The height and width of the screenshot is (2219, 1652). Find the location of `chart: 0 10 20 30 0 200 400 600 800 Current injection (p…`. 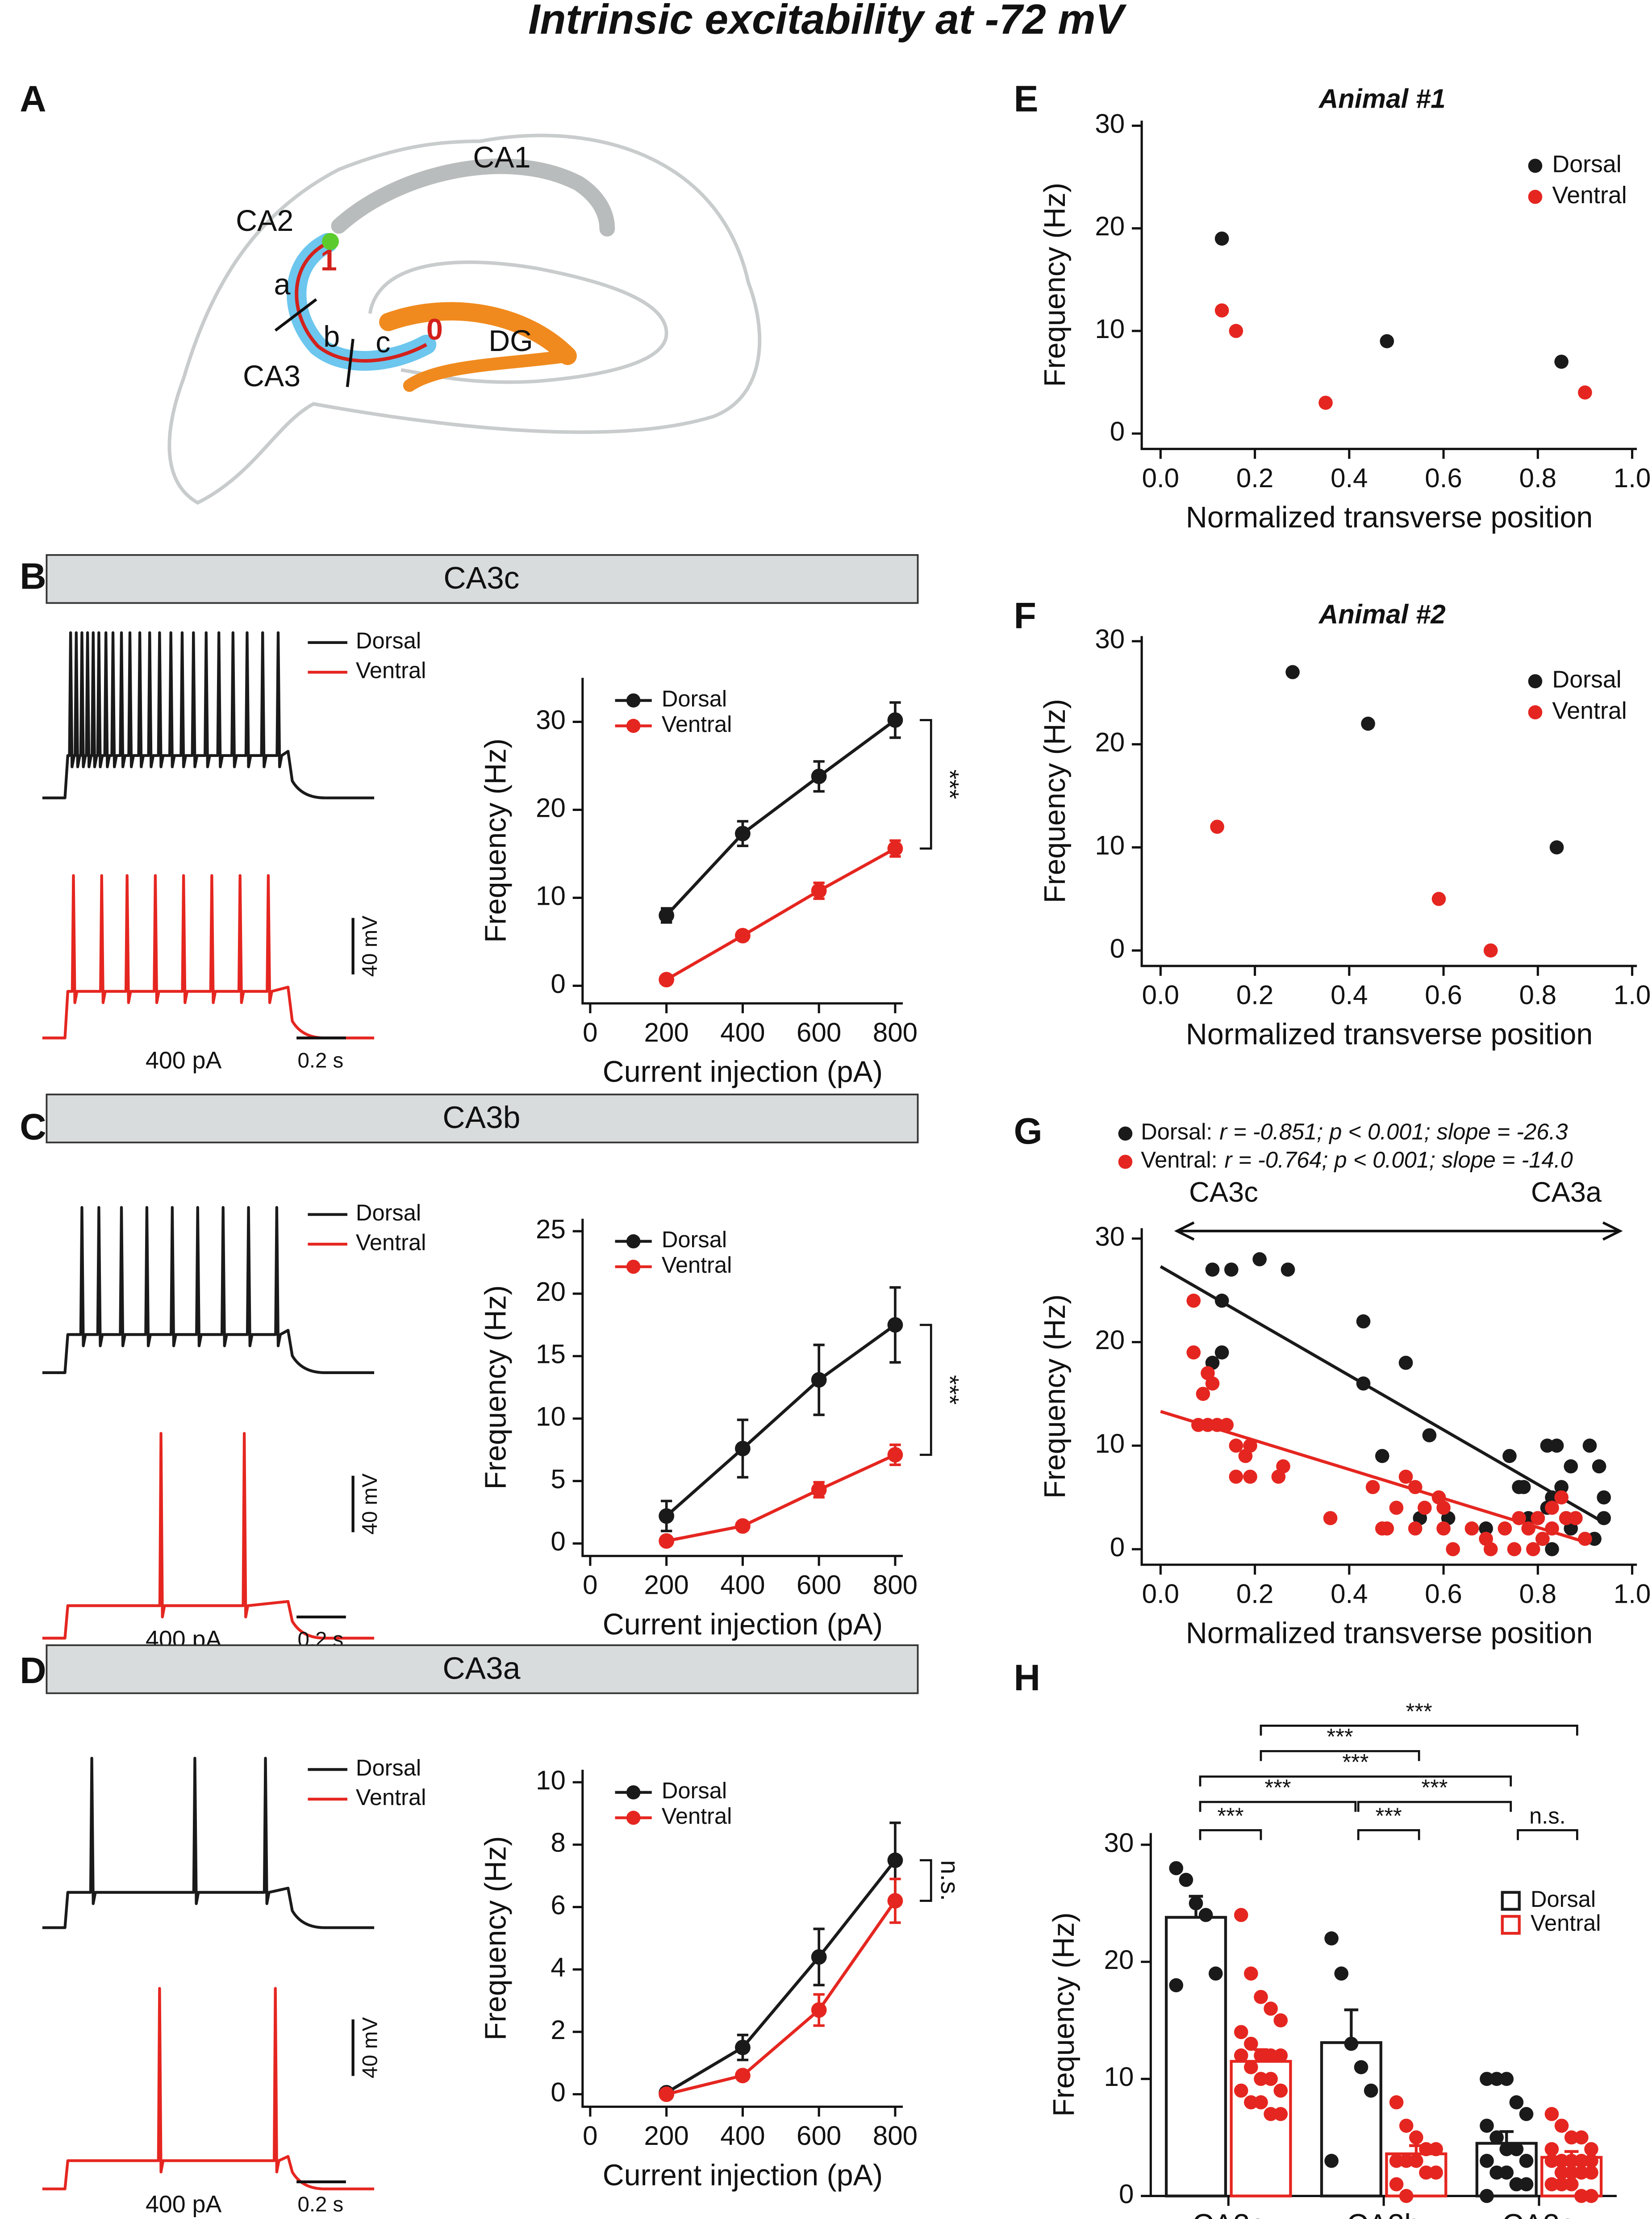

chart: 0 10 20 30 0 200 400 600 800 Current injection (p… is located at coordinates (722, 883).